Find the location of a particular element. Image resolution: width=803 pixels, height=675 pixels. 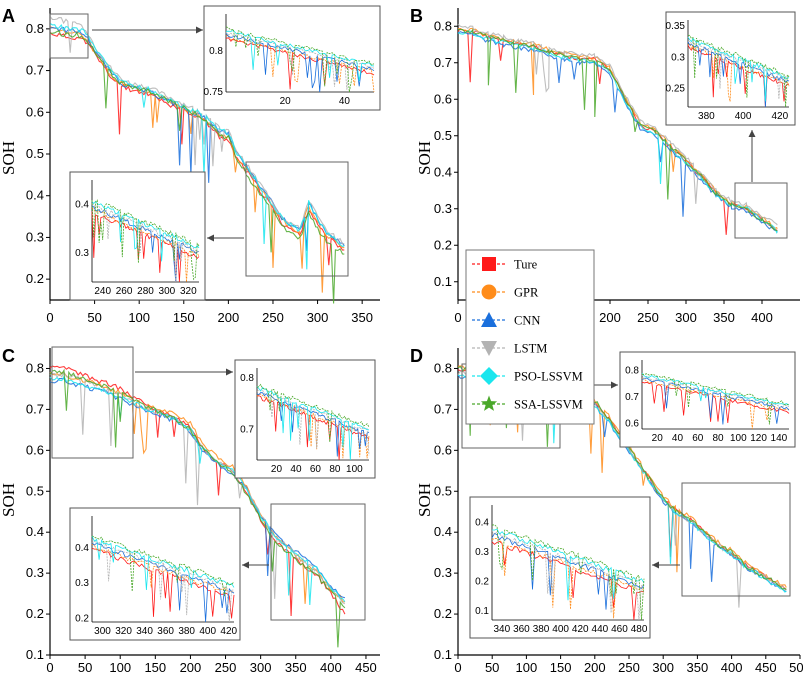

y-tick-label: 0.4 is located at coordinates (443, 171).